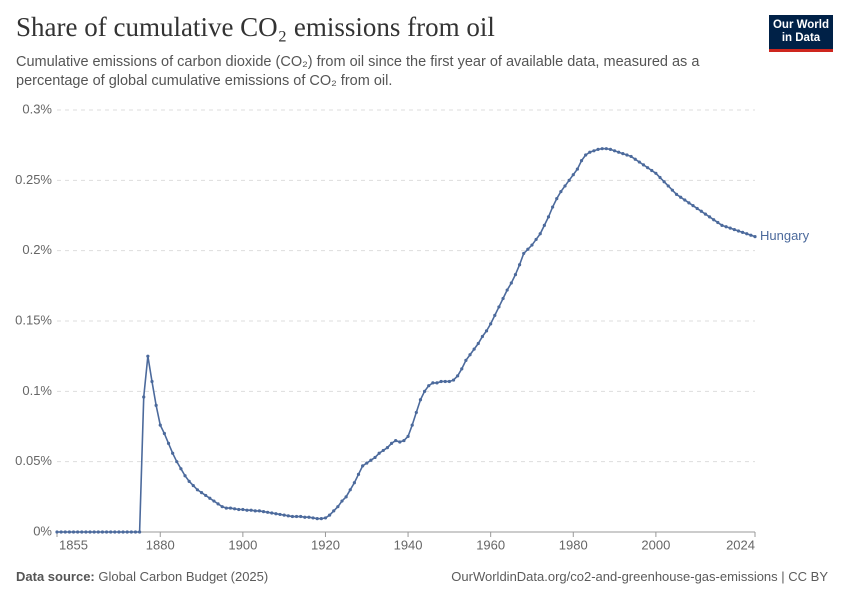 The image size is (850, 600). What do you see at coordinates (801, 33) in the screenshot?
I see `logo: Our World in Data` at bounding box center [801, 33].